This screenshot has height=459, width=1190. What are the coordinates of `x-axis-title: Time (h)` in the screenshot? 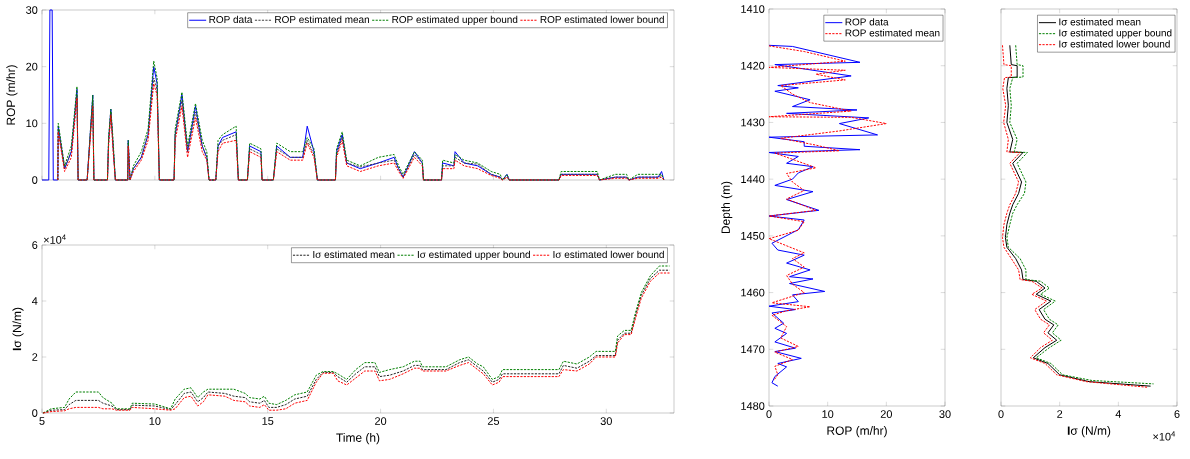 It's located at (358, 439).